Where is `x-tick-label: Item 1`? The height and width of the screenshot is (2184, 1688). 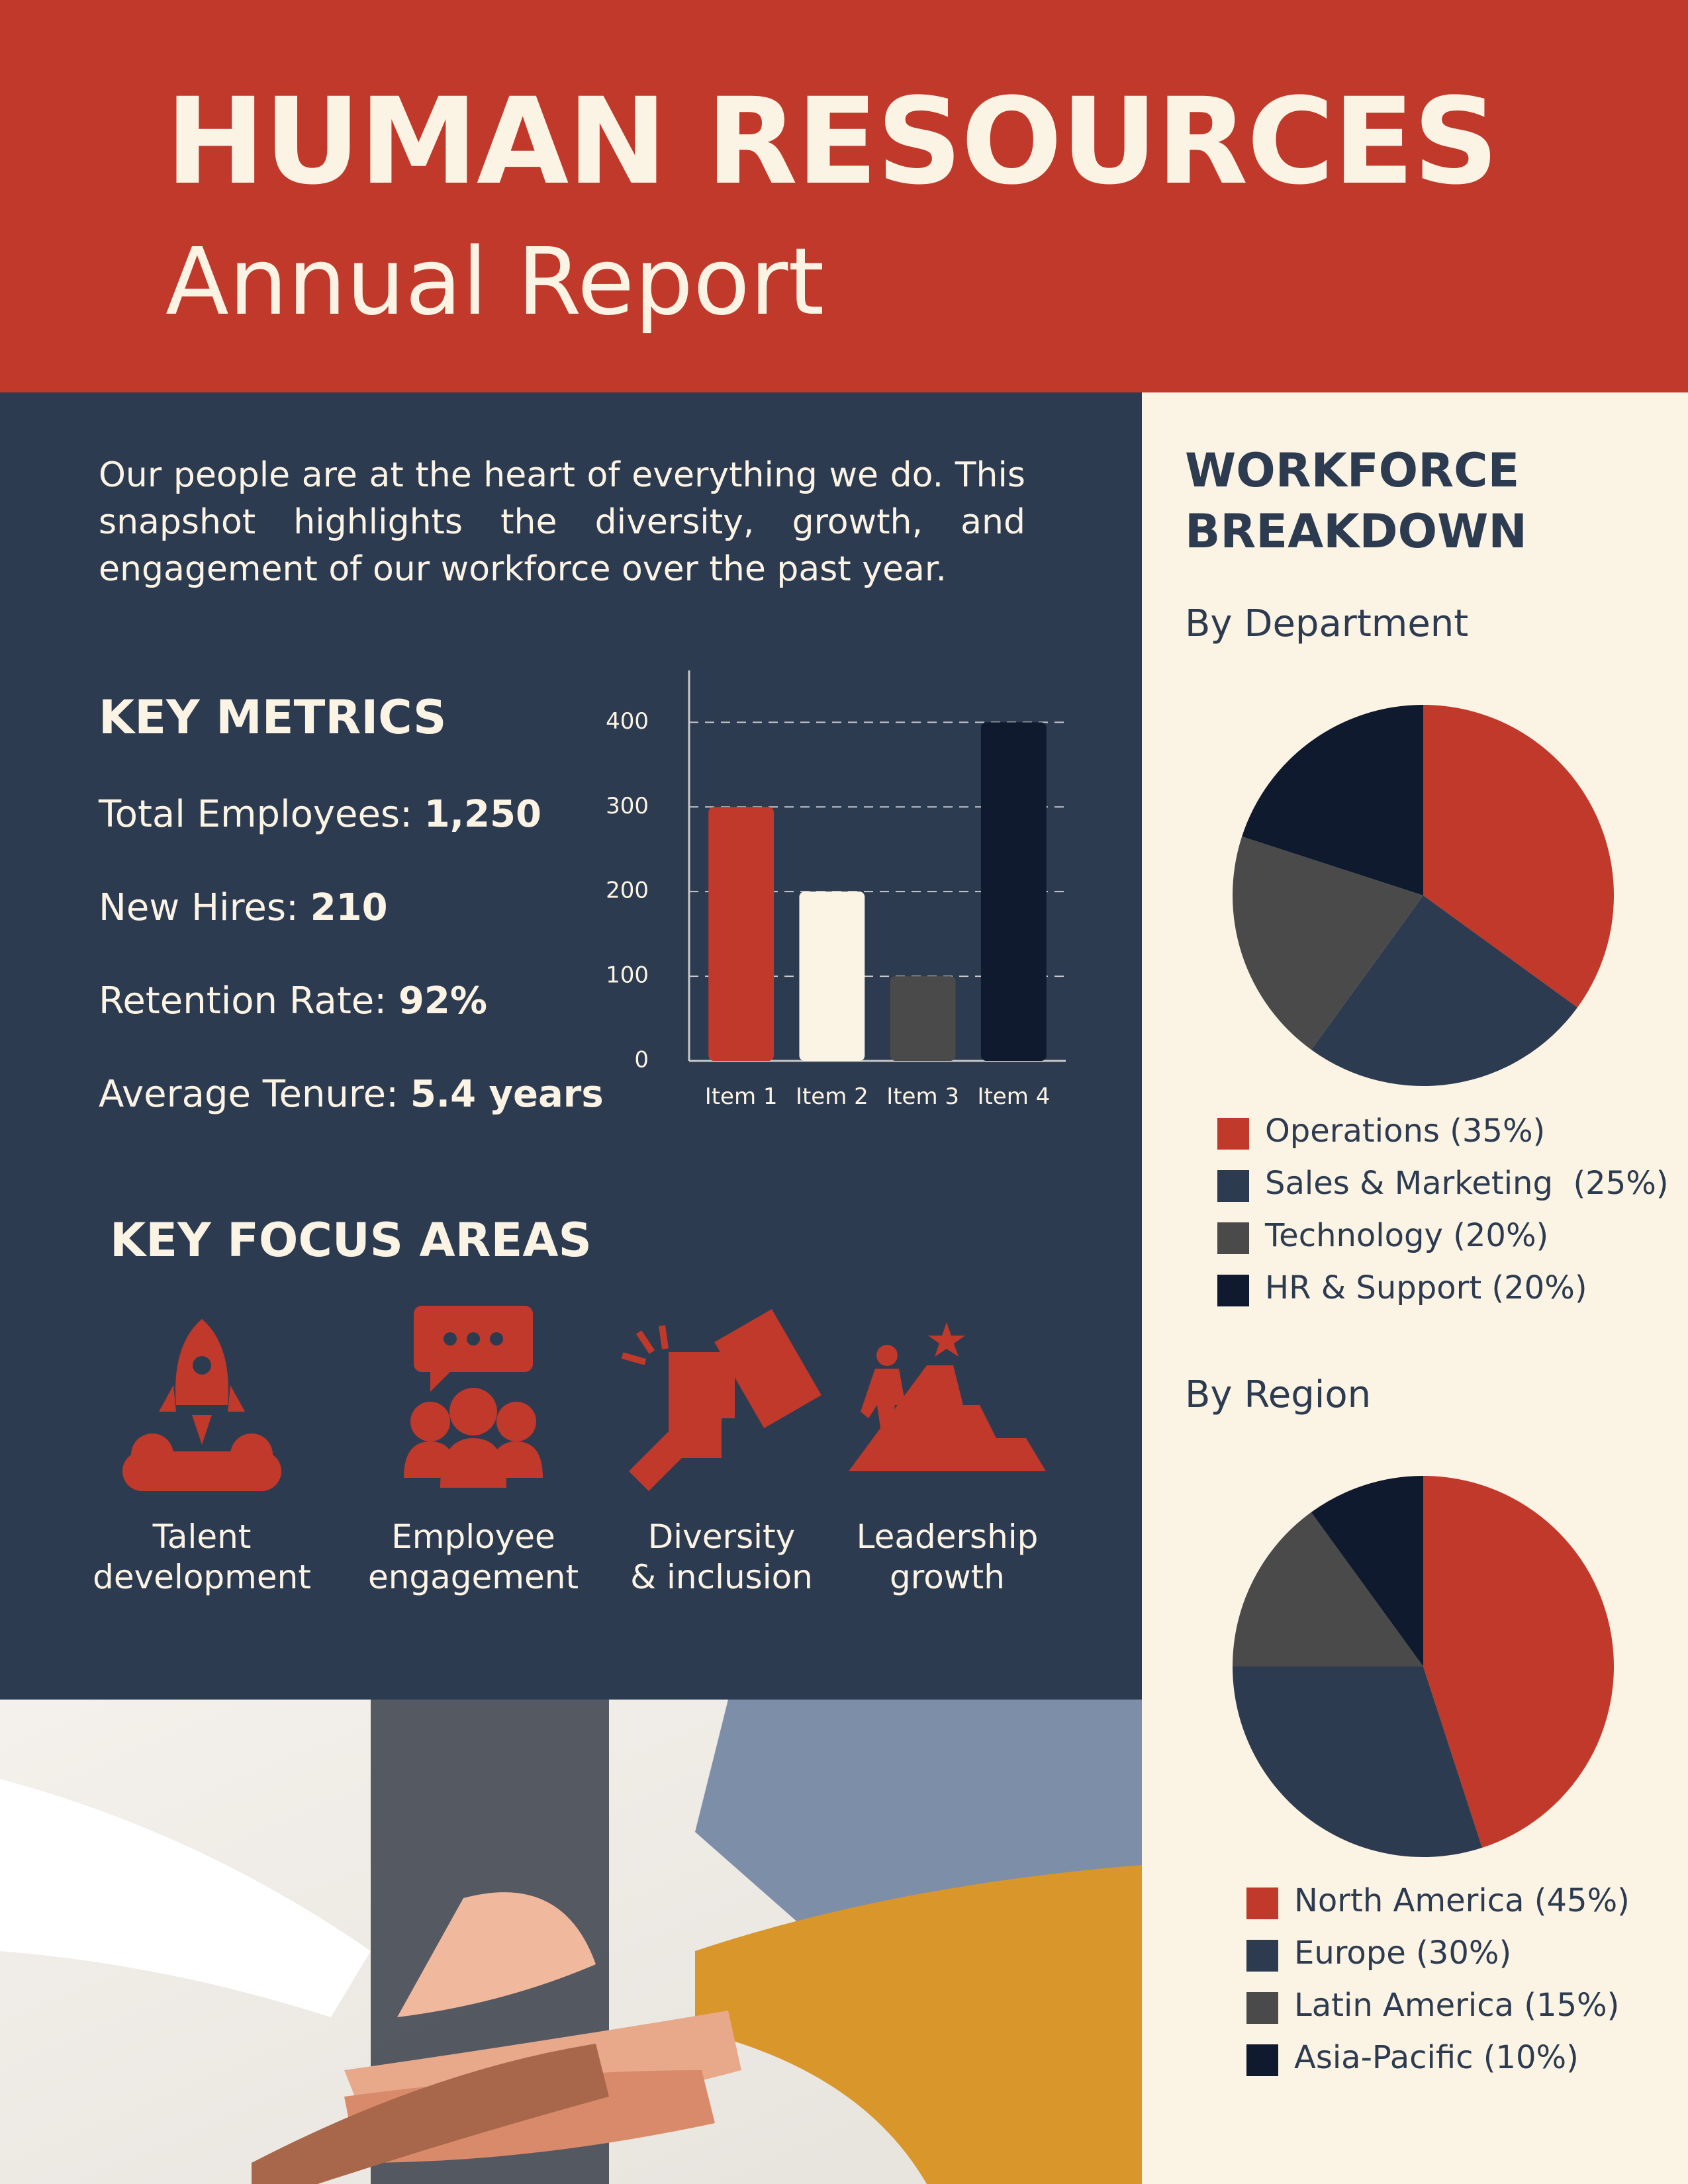
x-tick-label: Item 1 is located at coordinates (741, 1096).